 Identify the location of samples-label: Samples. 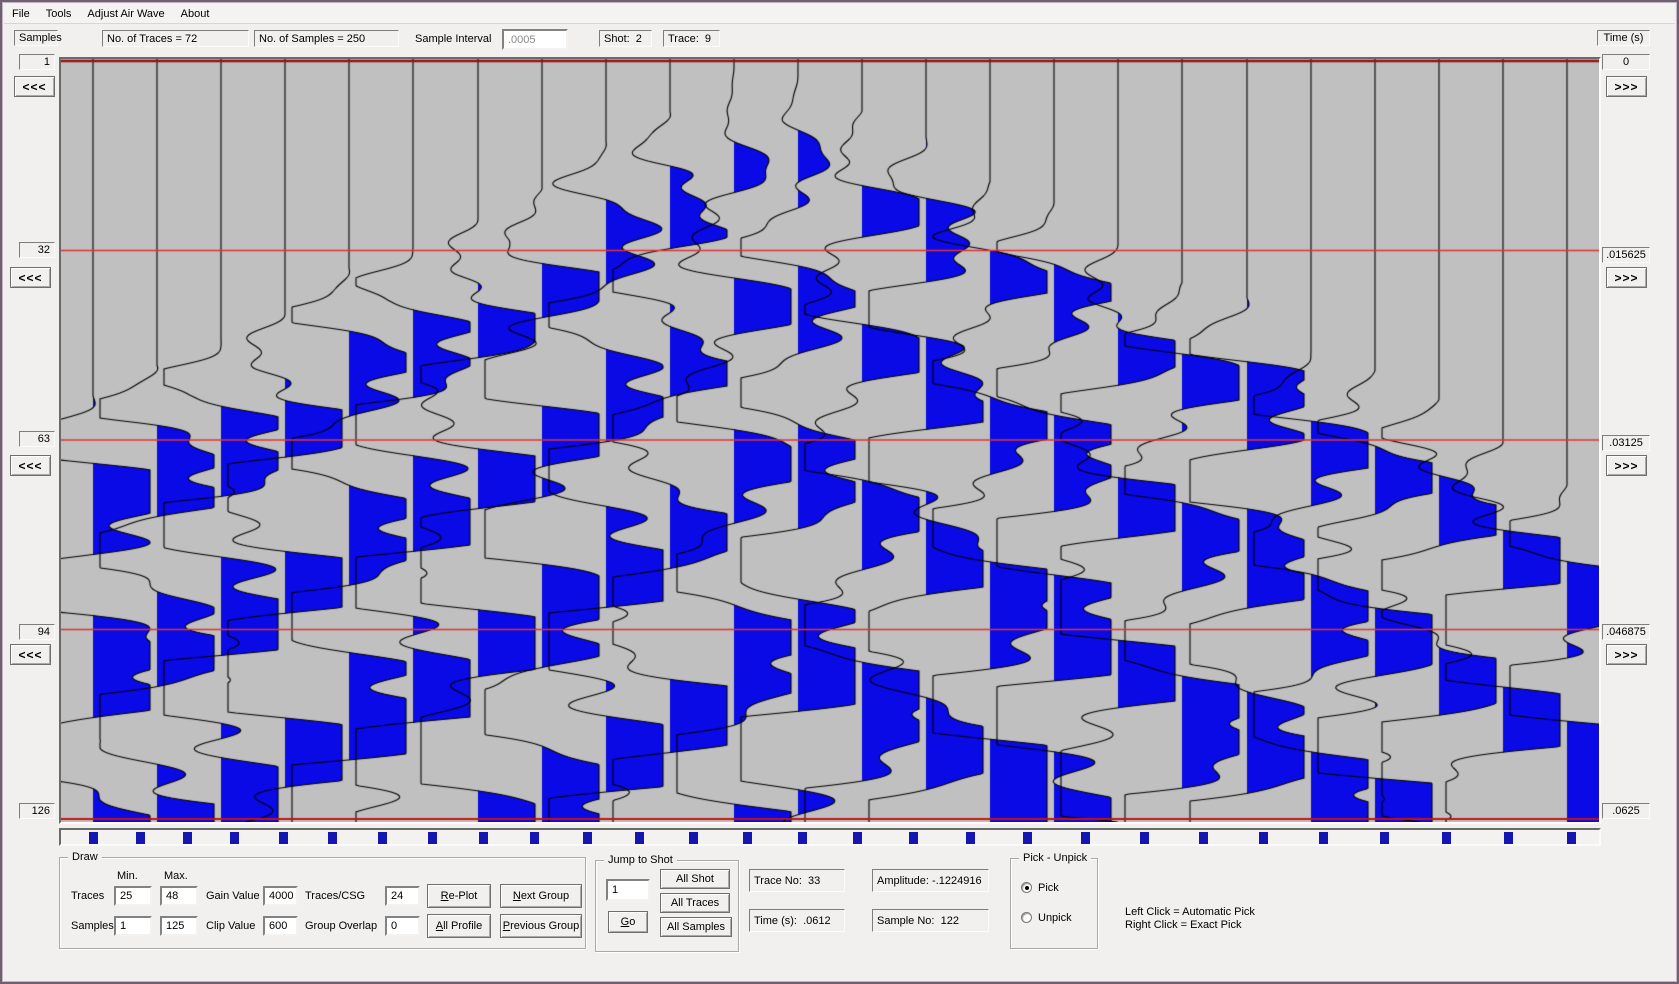
(92, 926).